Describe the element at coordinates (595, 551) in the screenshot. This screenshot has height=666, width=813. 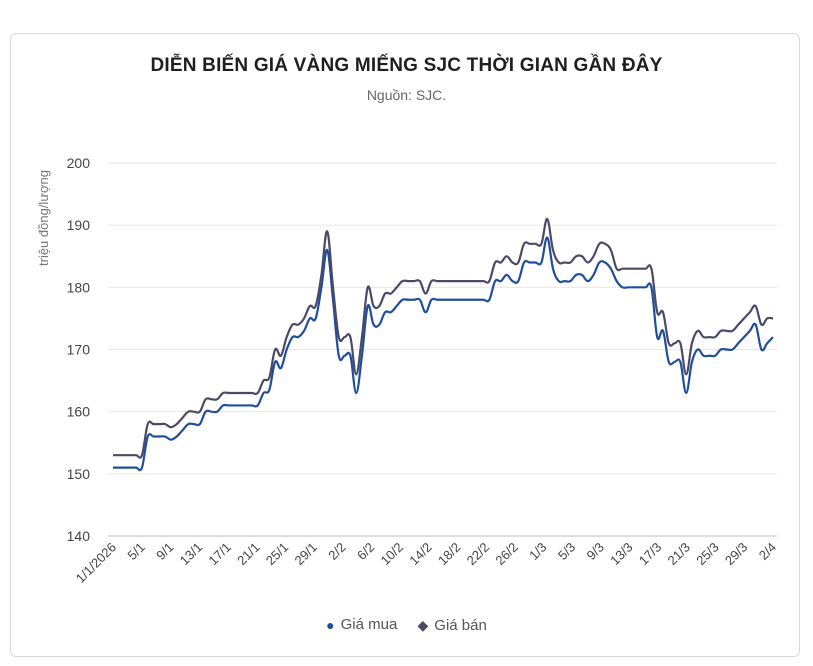
I see `x-tick-label: 9/3` at that location.